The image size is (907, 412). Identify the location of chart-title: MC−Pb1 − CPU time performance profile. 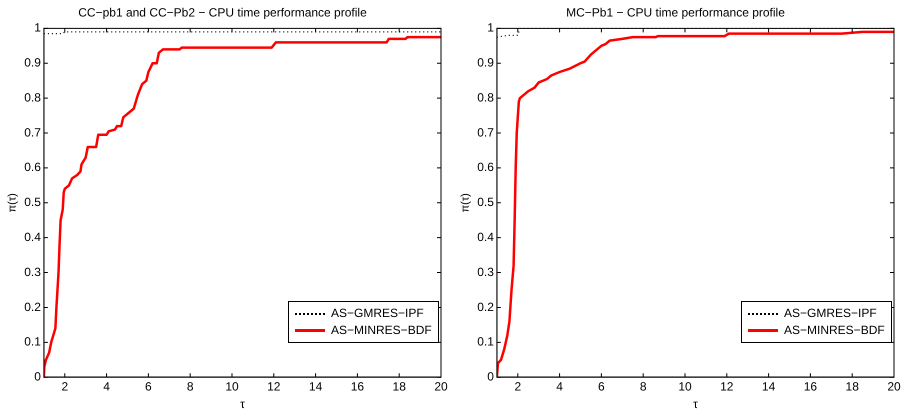
(676, 13).